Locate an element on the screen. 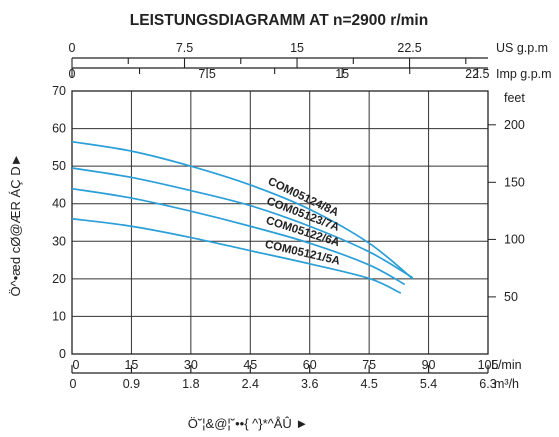 The height and width of the screenshot is (437, 559). right-axis: feet 50 100 150 200 is located at coordinates (506, 197).